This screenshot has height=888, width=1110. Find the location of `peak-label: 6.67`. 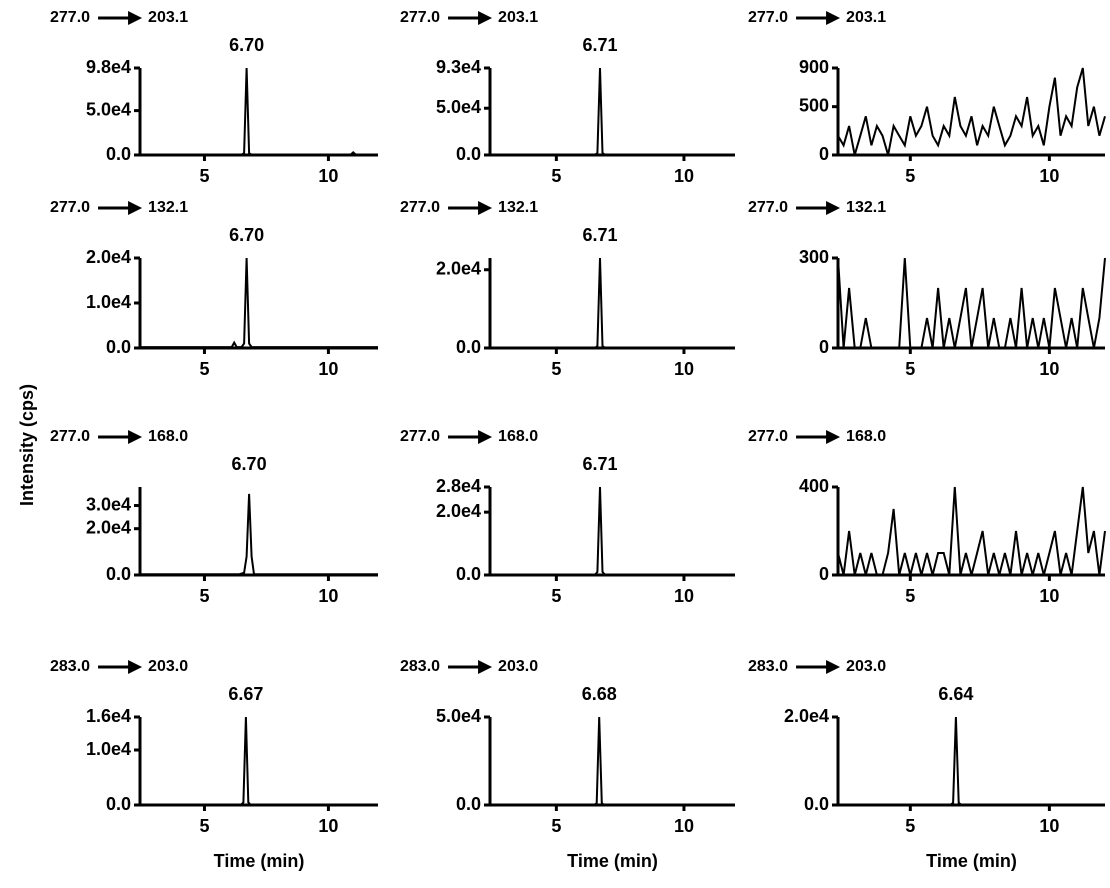

peak-label: 6.67 is located at coordinates (245, 694).